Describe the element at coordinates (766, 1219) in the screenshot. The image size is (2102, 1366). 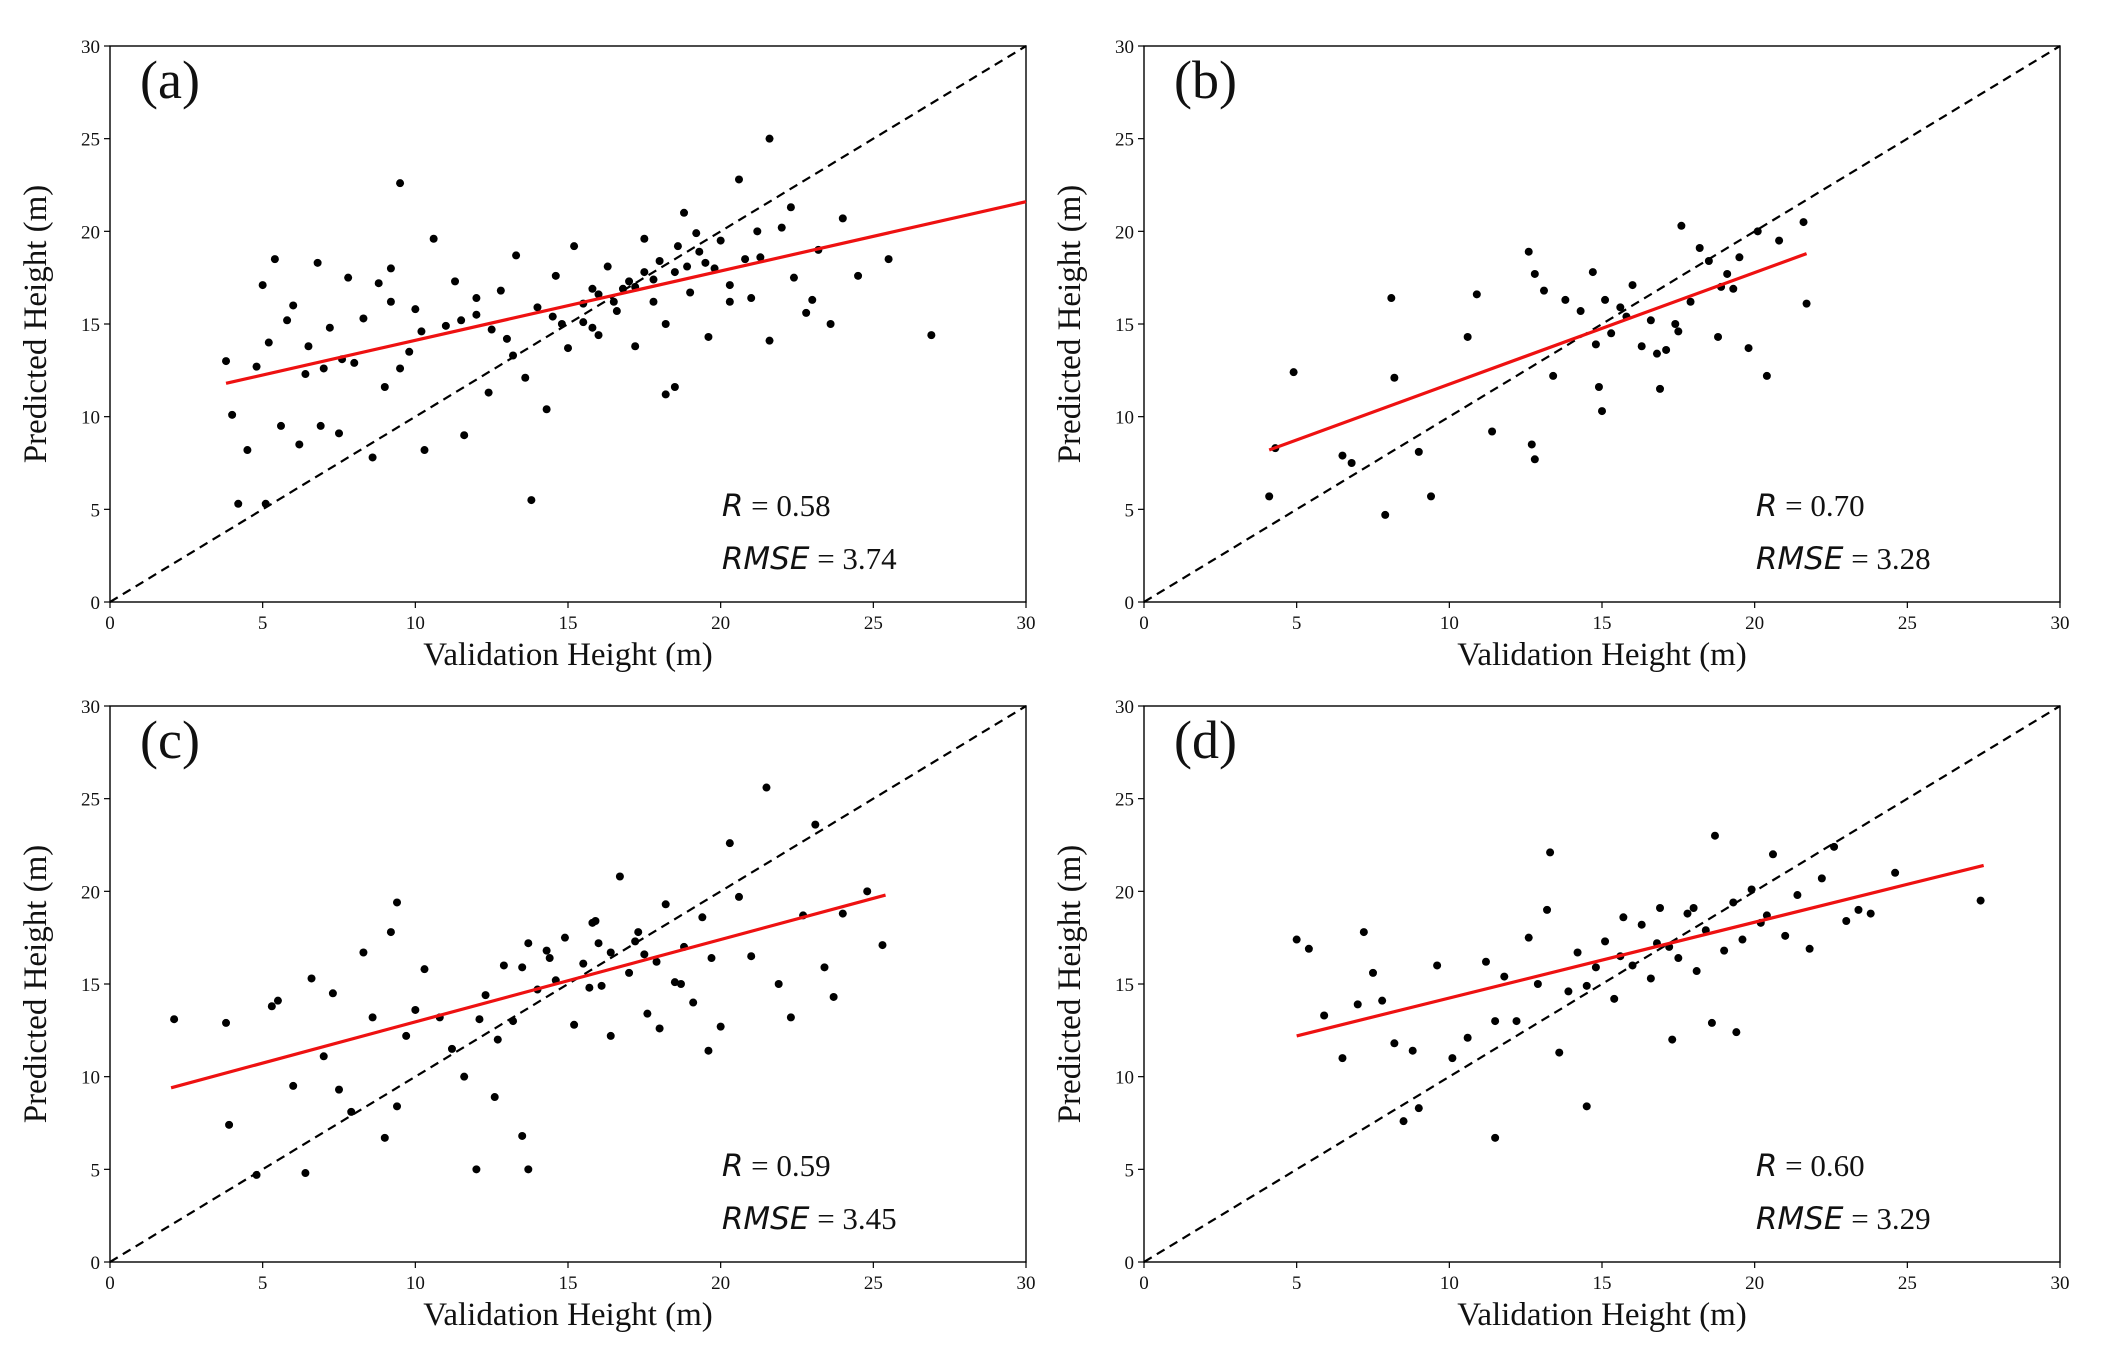
I see `rmse-symbol: RMSE` at that location.